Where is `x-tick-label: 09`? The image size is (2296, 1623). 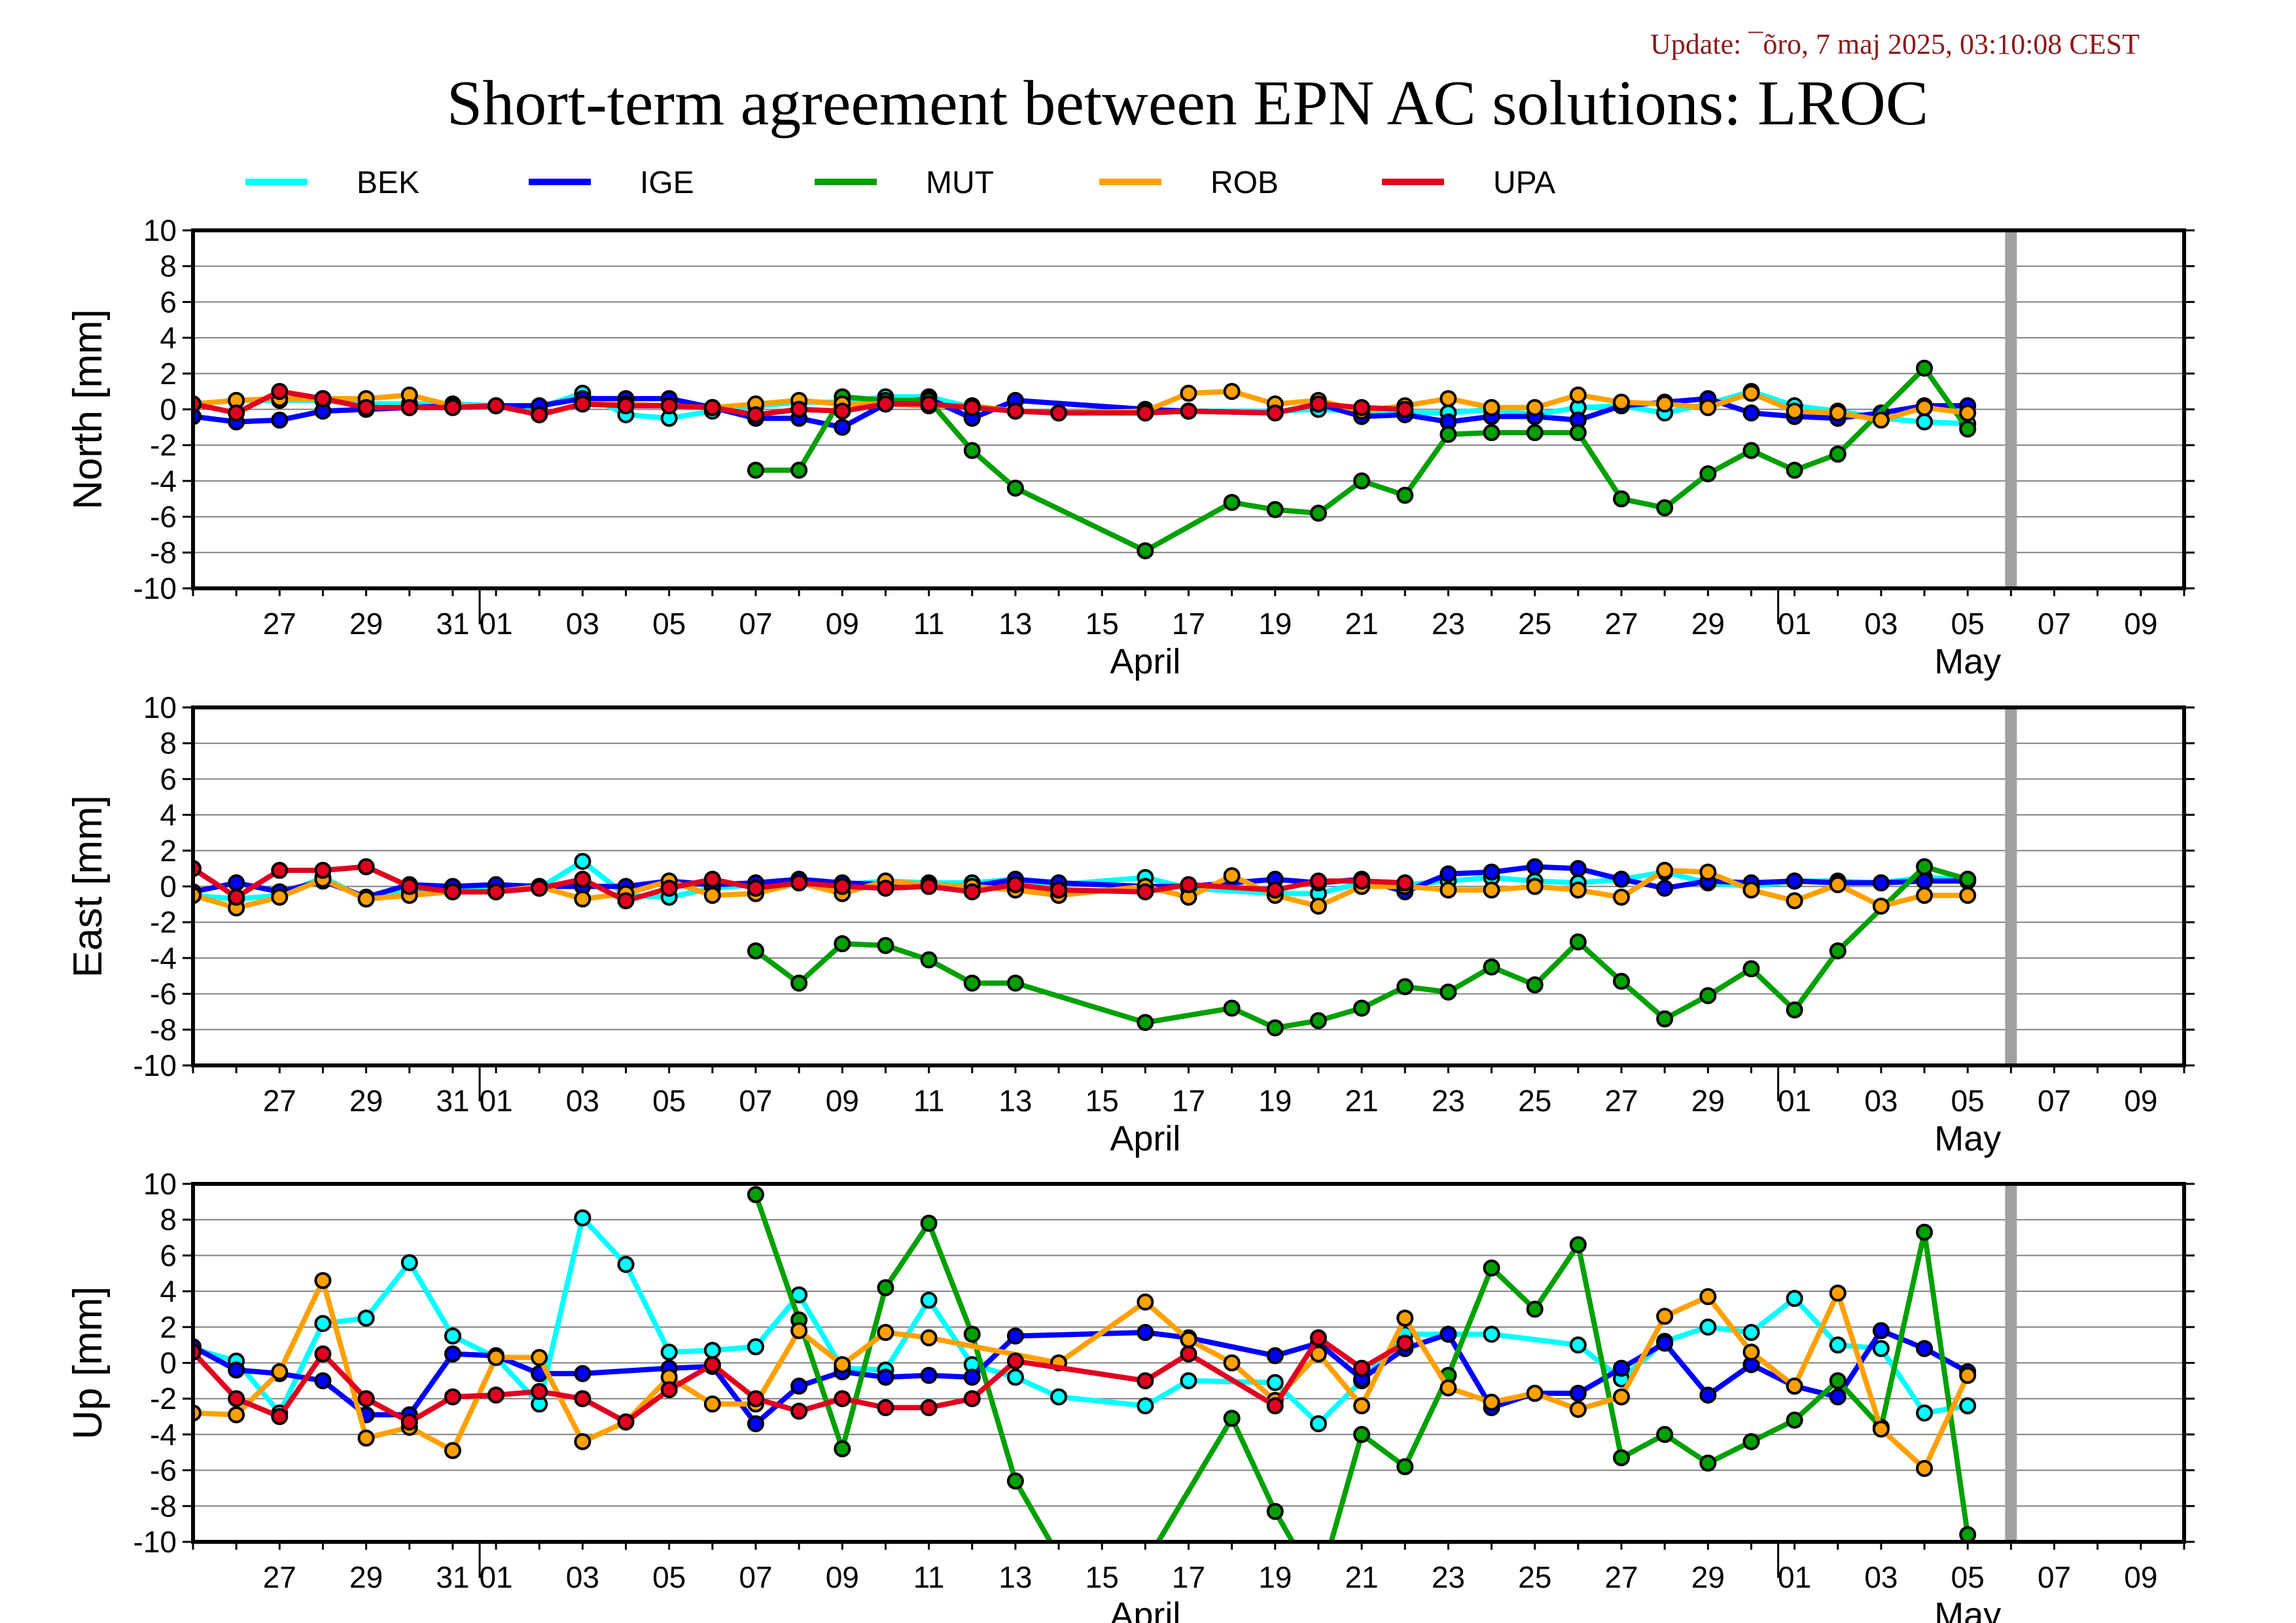 x-tick-label: 09 is located at coordinates (842, 1577).